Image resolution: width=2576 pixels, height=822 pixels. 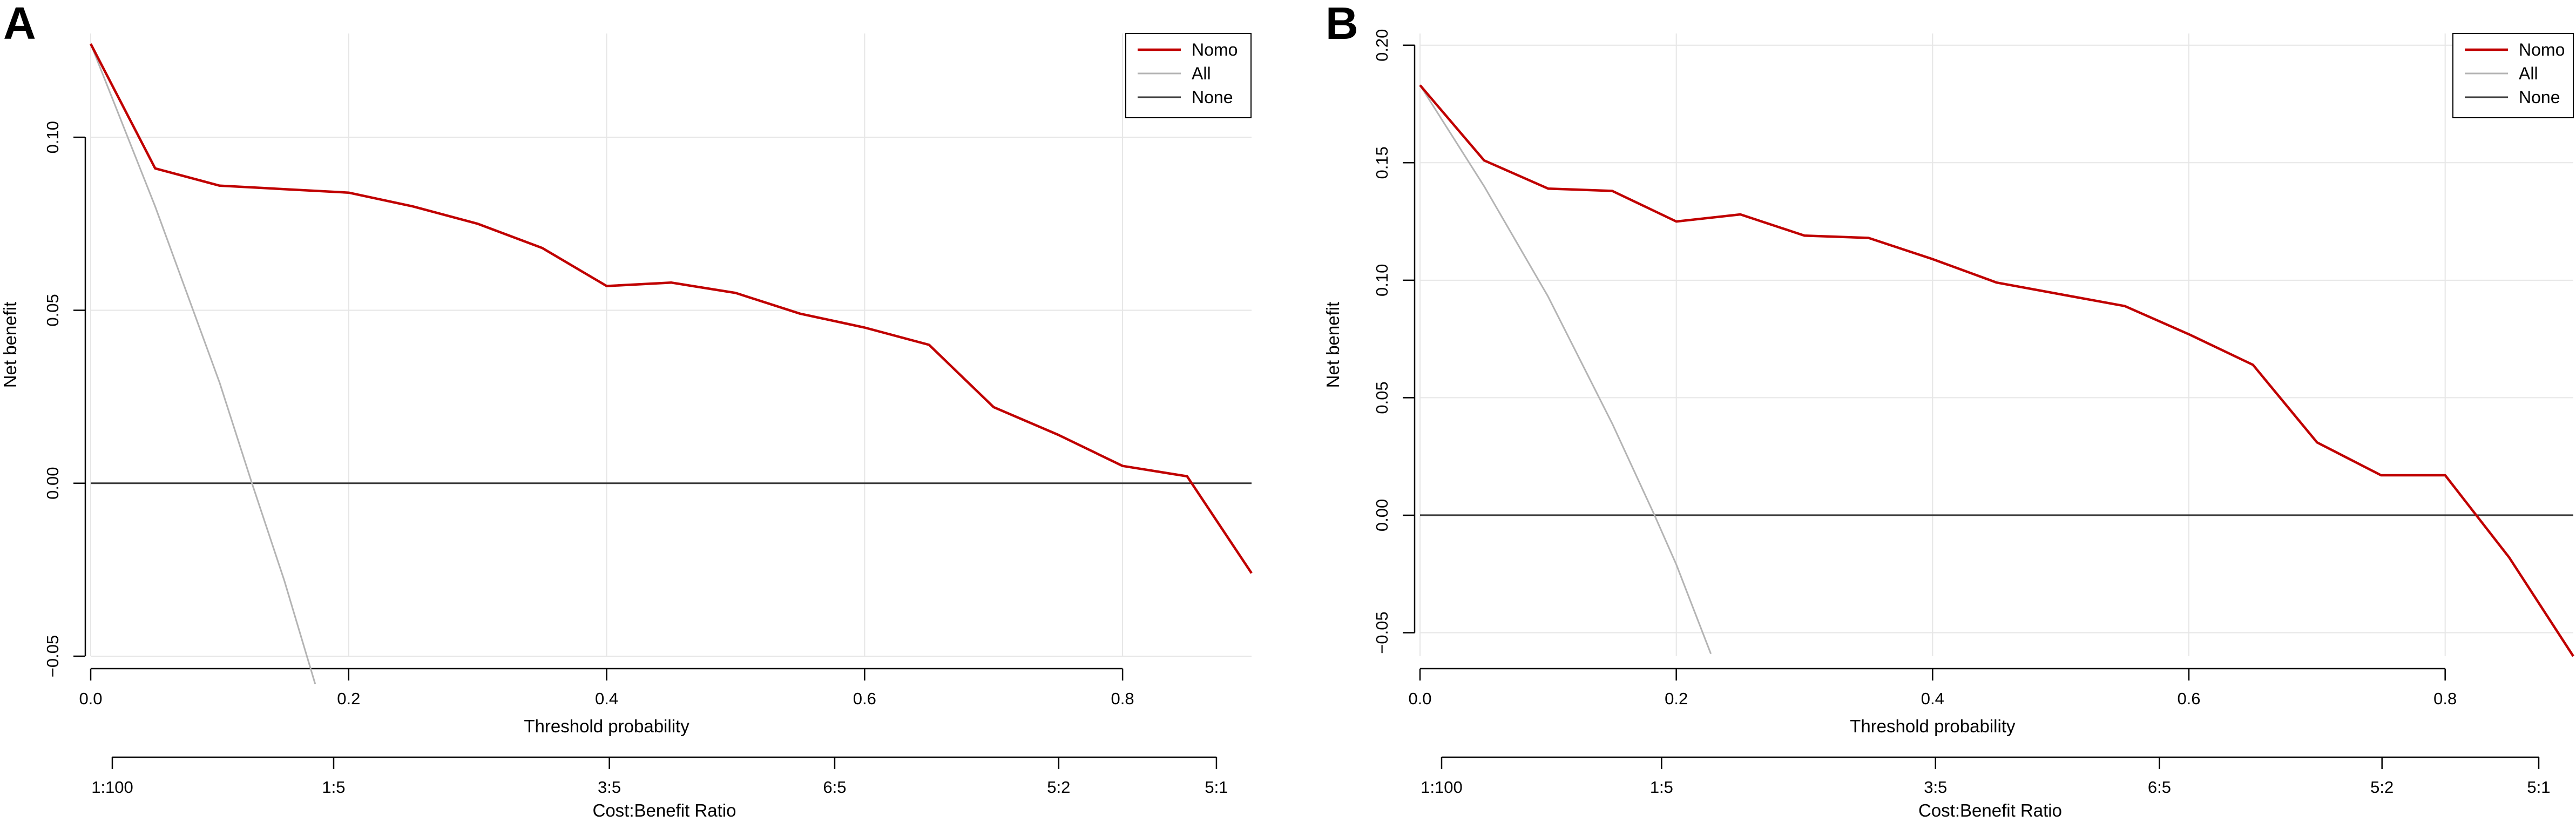 What do you see at coordinates (1382, 45) in the screenshot?
I see `y-tick-label: 0.20` at bounding box center [1382, 45].